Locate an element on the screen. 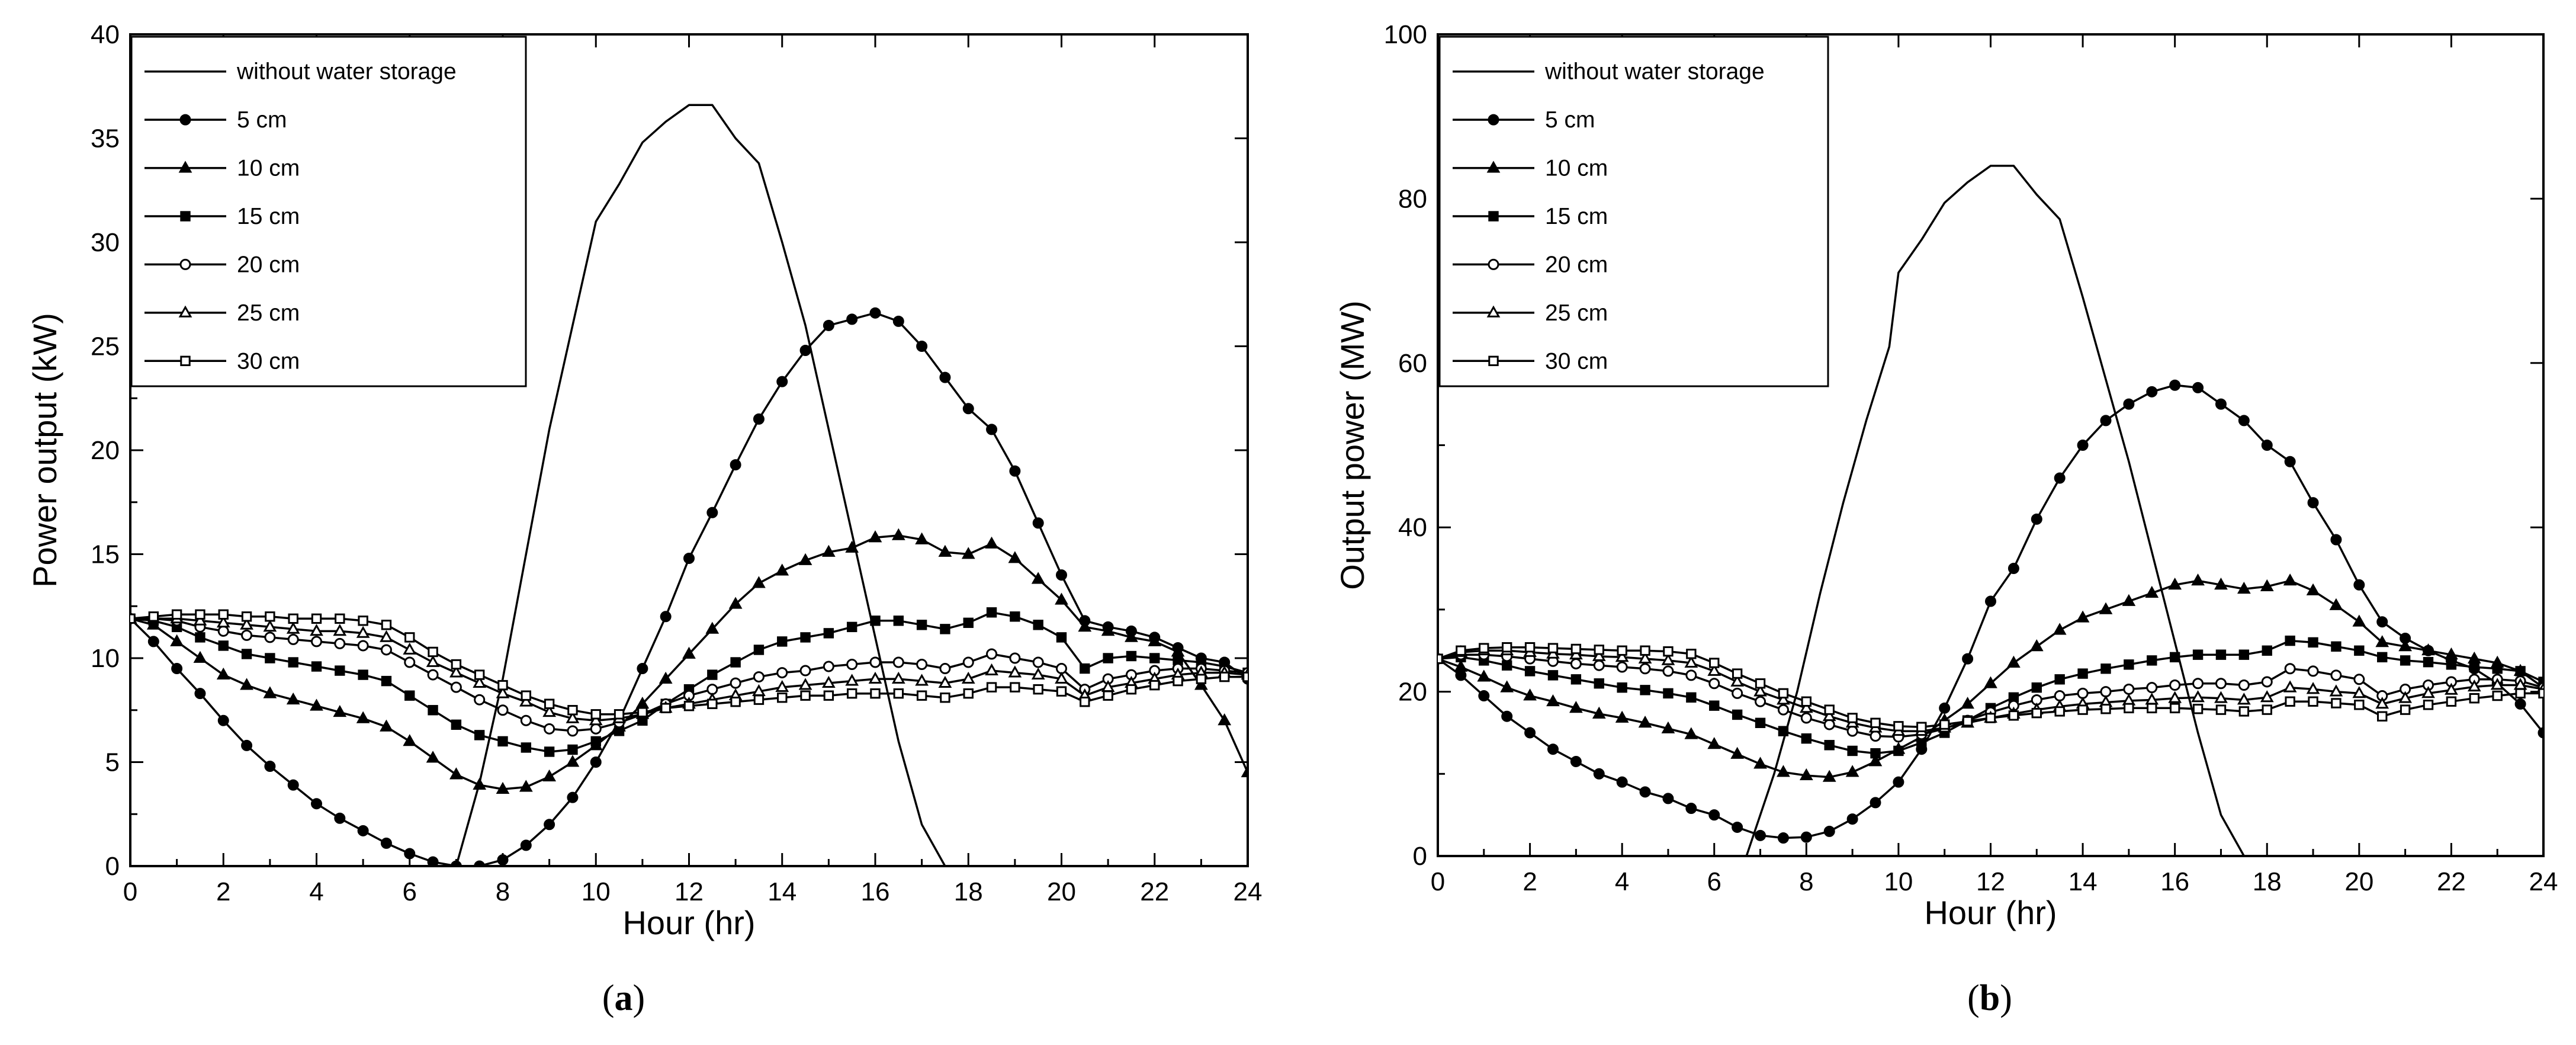 The image size is (2576, 1045). series-10-cm is located at coordinates (1990, 677).